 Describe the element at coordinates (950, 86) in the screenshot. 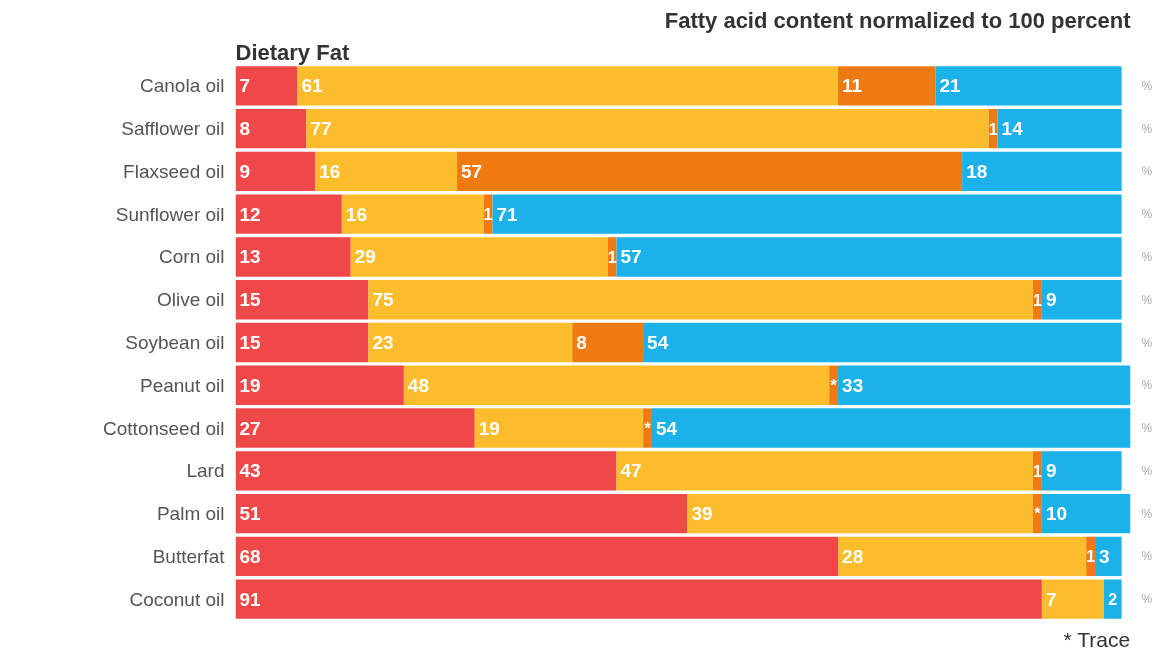

I see `data-label: 21` at that location.